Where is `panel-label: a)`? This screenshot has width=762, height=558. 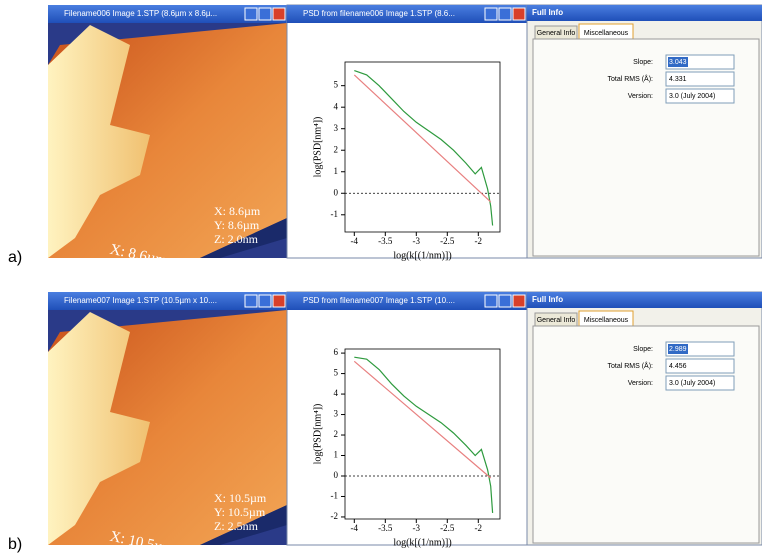 panel-label: a) is located at coordinates (15, 257).